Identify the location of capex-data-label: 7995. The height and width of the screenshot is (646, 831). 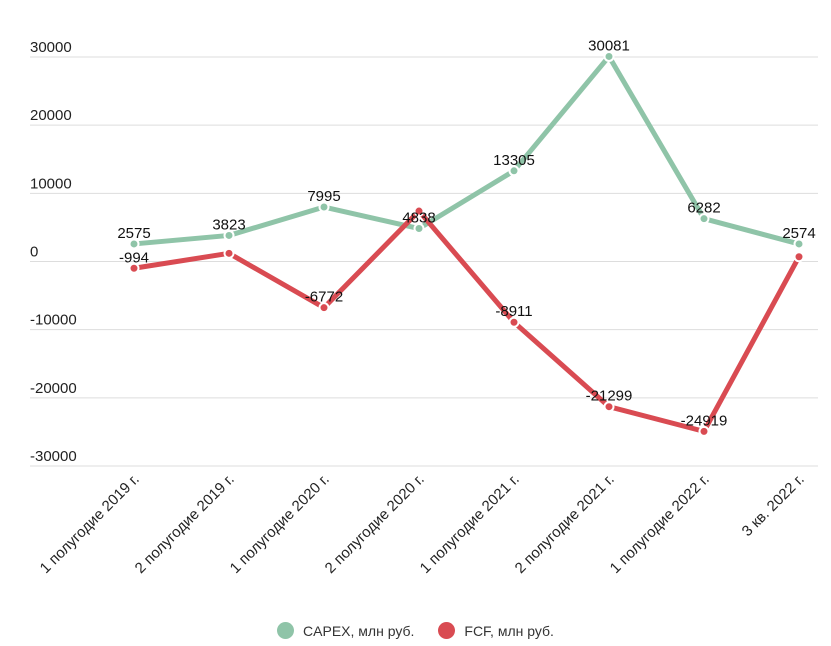
(323, 196).